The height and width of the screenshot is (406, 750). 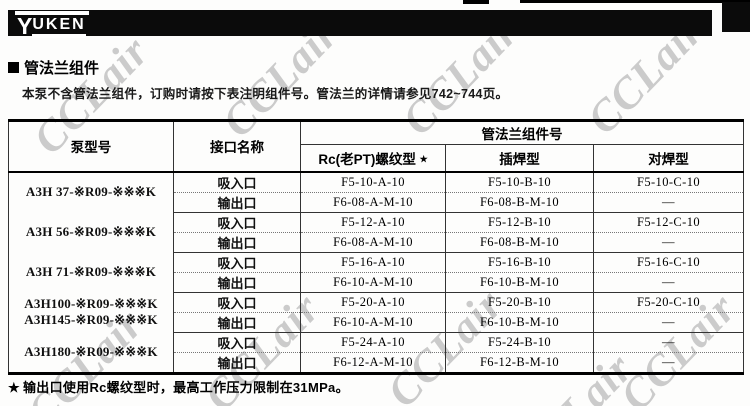 What do you see at coordinates (668, 158) in the screenshot?
I see `column-header-butt-weld: 对焊型` at bounding box center [668, 158].